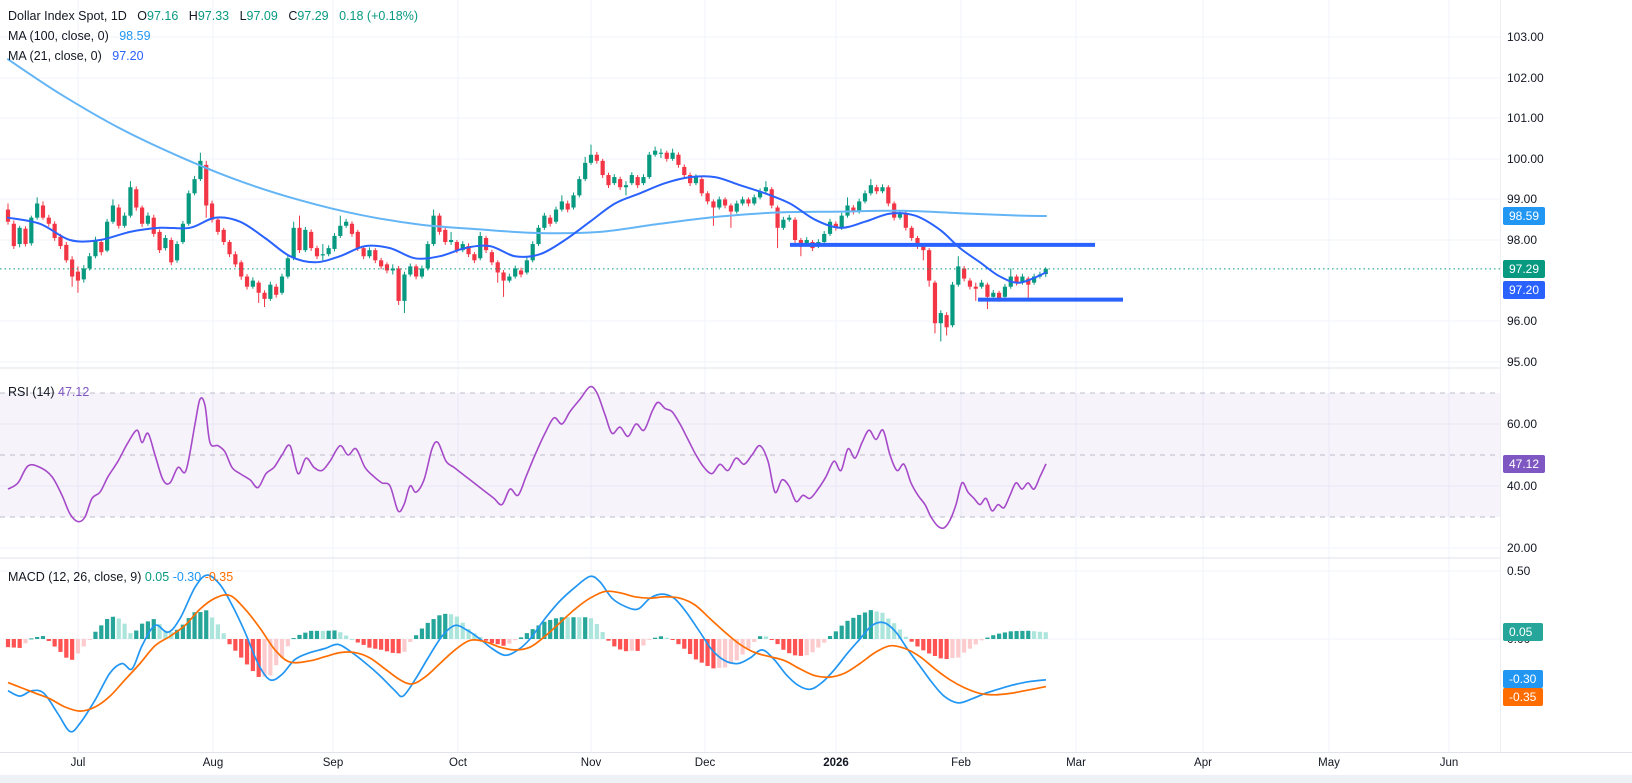 The width and height of the screenshot is (1632, 783). Describe the element at coordinates (1523, 697) in the screenshot. I see `axis-value-badge: -0.35` at that location.